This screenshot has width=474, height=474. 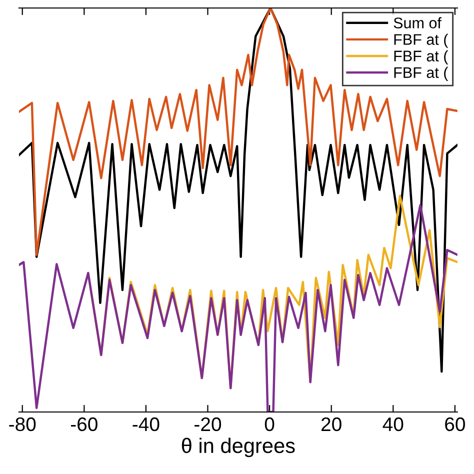 What do you see at coordinates (455, 424) in the screenshot?
I see `x-tick-label: 60` at bounding box center [455, 424].